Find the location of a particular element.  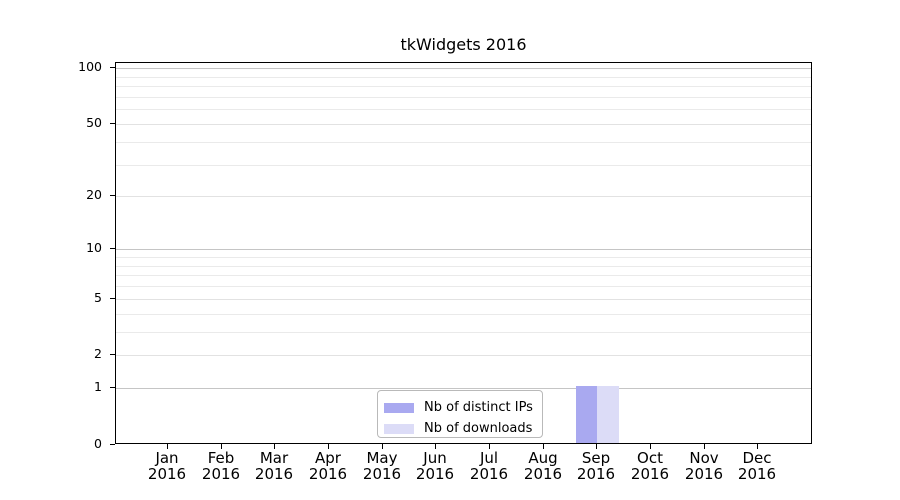

x-tick-oct is located at coordinates (650, 446).